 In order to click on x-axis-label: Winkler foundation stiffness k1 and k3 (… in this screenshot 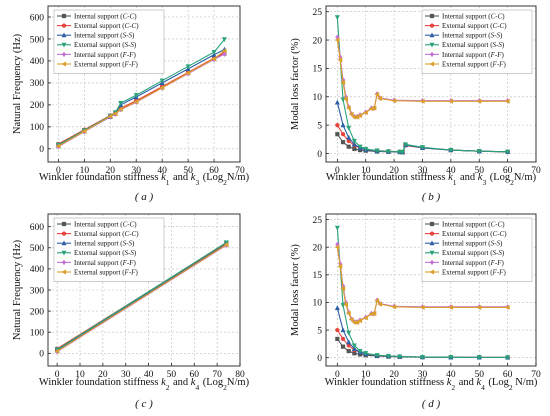, I will do `click(144, 179)`.